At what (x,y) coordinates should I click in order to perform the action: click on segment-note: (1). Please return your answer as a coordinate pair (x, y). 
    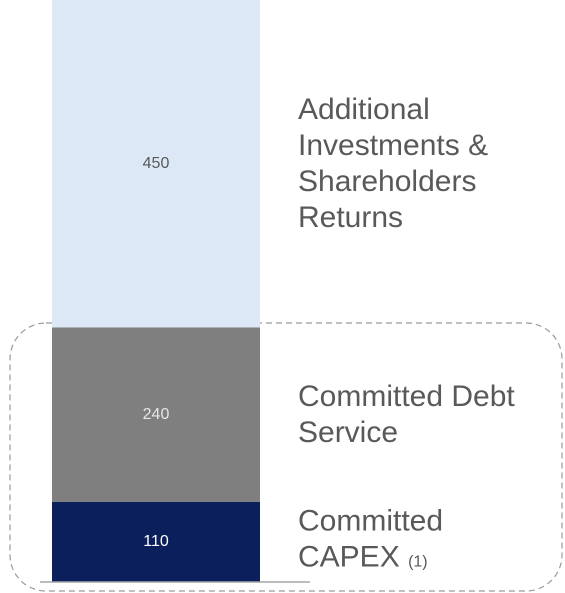
    Looking at the image, I should click on (418, 562).